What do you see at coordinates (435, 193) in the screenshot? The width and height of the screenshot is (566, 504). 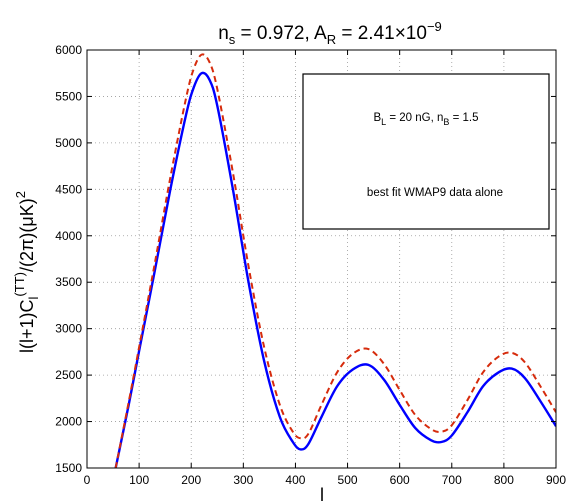 I see `legend-line-2: best fit WMAP9 data alone` at bounding box center [435, 193].